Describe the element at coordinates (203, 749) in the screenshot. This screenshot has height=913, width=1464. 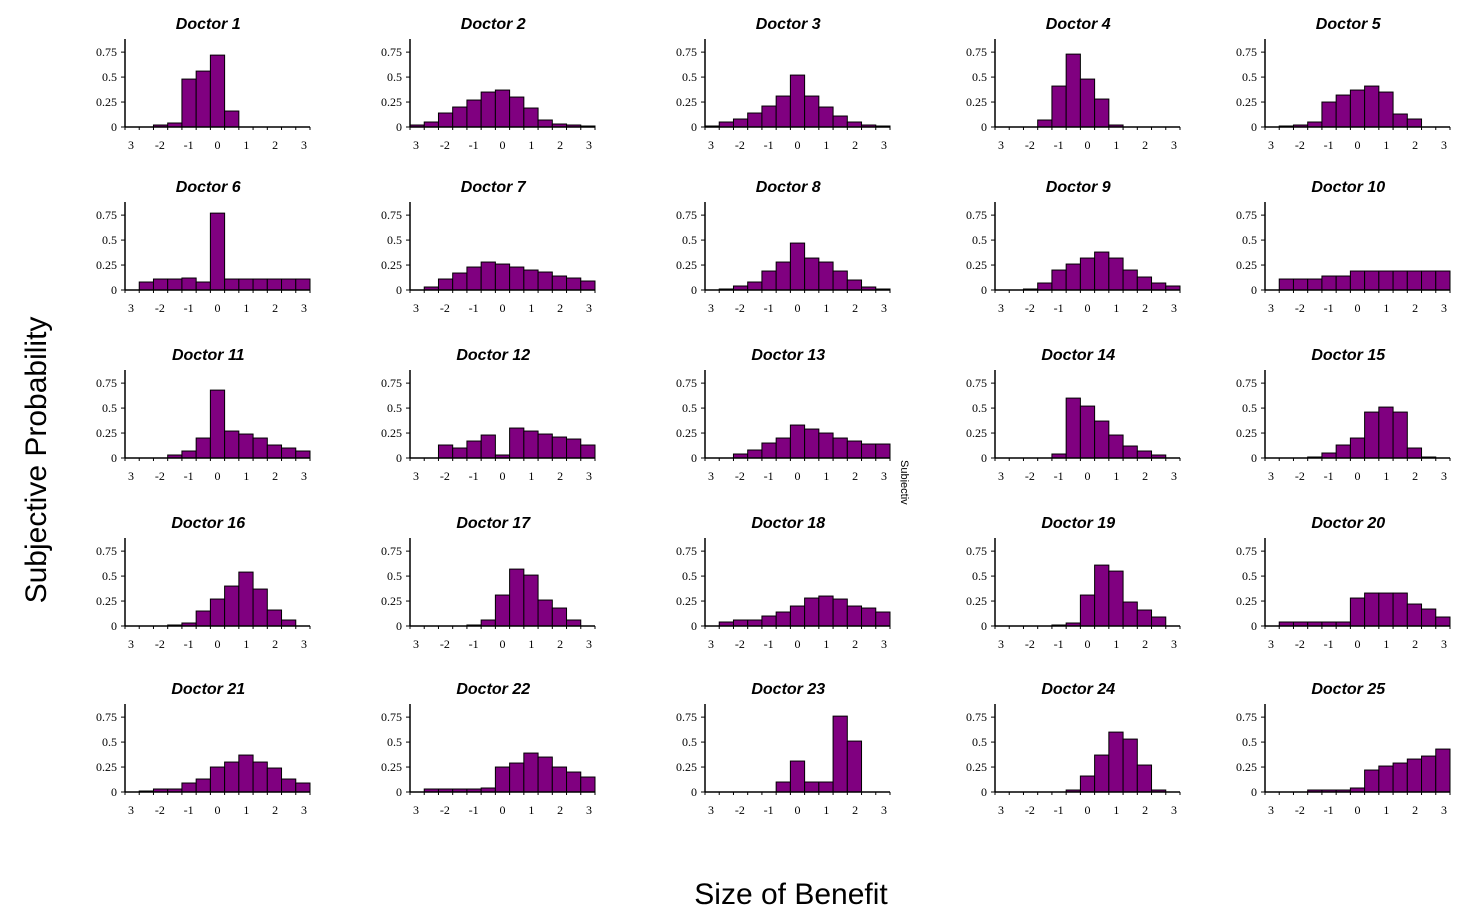
I see `doctor-chart-21: Doctor 21 0 0.25 0.5 0.75 3 -2 -1 0 1 2 3` at that location.